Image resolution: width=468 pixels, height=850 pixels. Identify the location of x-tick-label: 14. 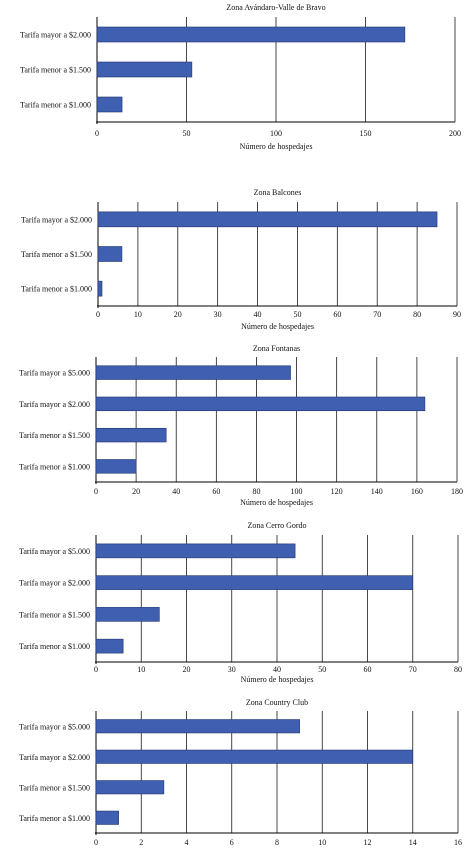
(413, 842).